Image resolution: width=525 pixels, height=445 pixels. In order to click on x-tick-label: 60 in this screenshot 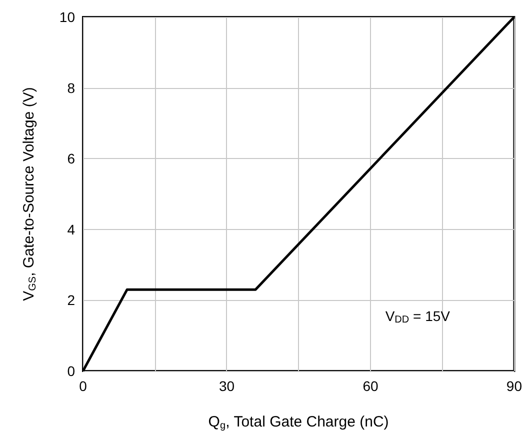, I will do `click(370, 386)`.